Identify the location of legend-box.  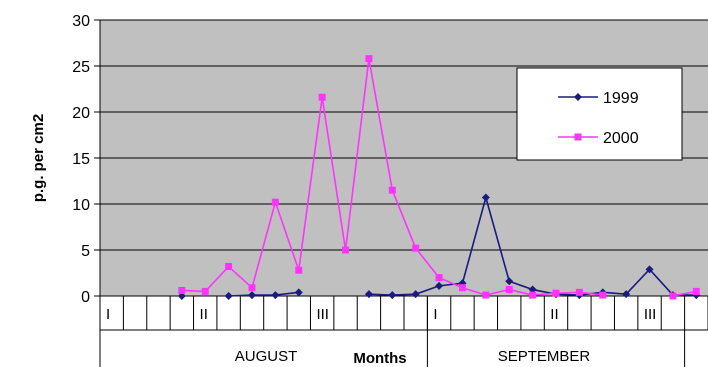
(599, 114).